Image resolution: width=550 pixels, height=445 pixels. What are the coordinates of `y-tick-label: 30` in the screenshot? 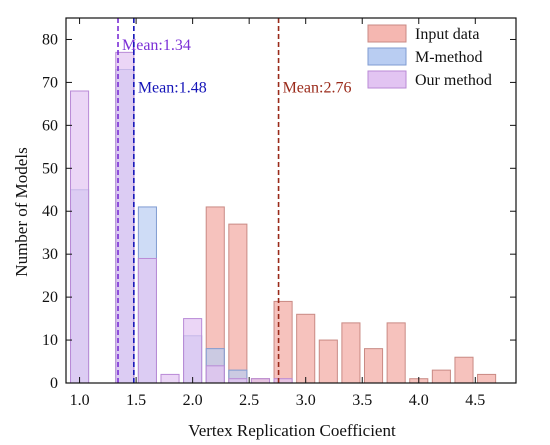 It's located at (50, 254).